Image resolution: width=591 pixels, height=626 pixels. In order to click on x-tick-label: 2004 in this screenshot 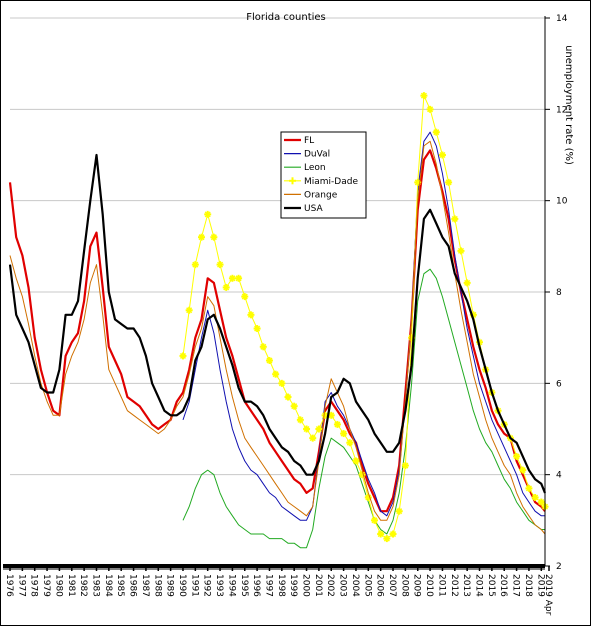, I will do `click(355, 585)`.